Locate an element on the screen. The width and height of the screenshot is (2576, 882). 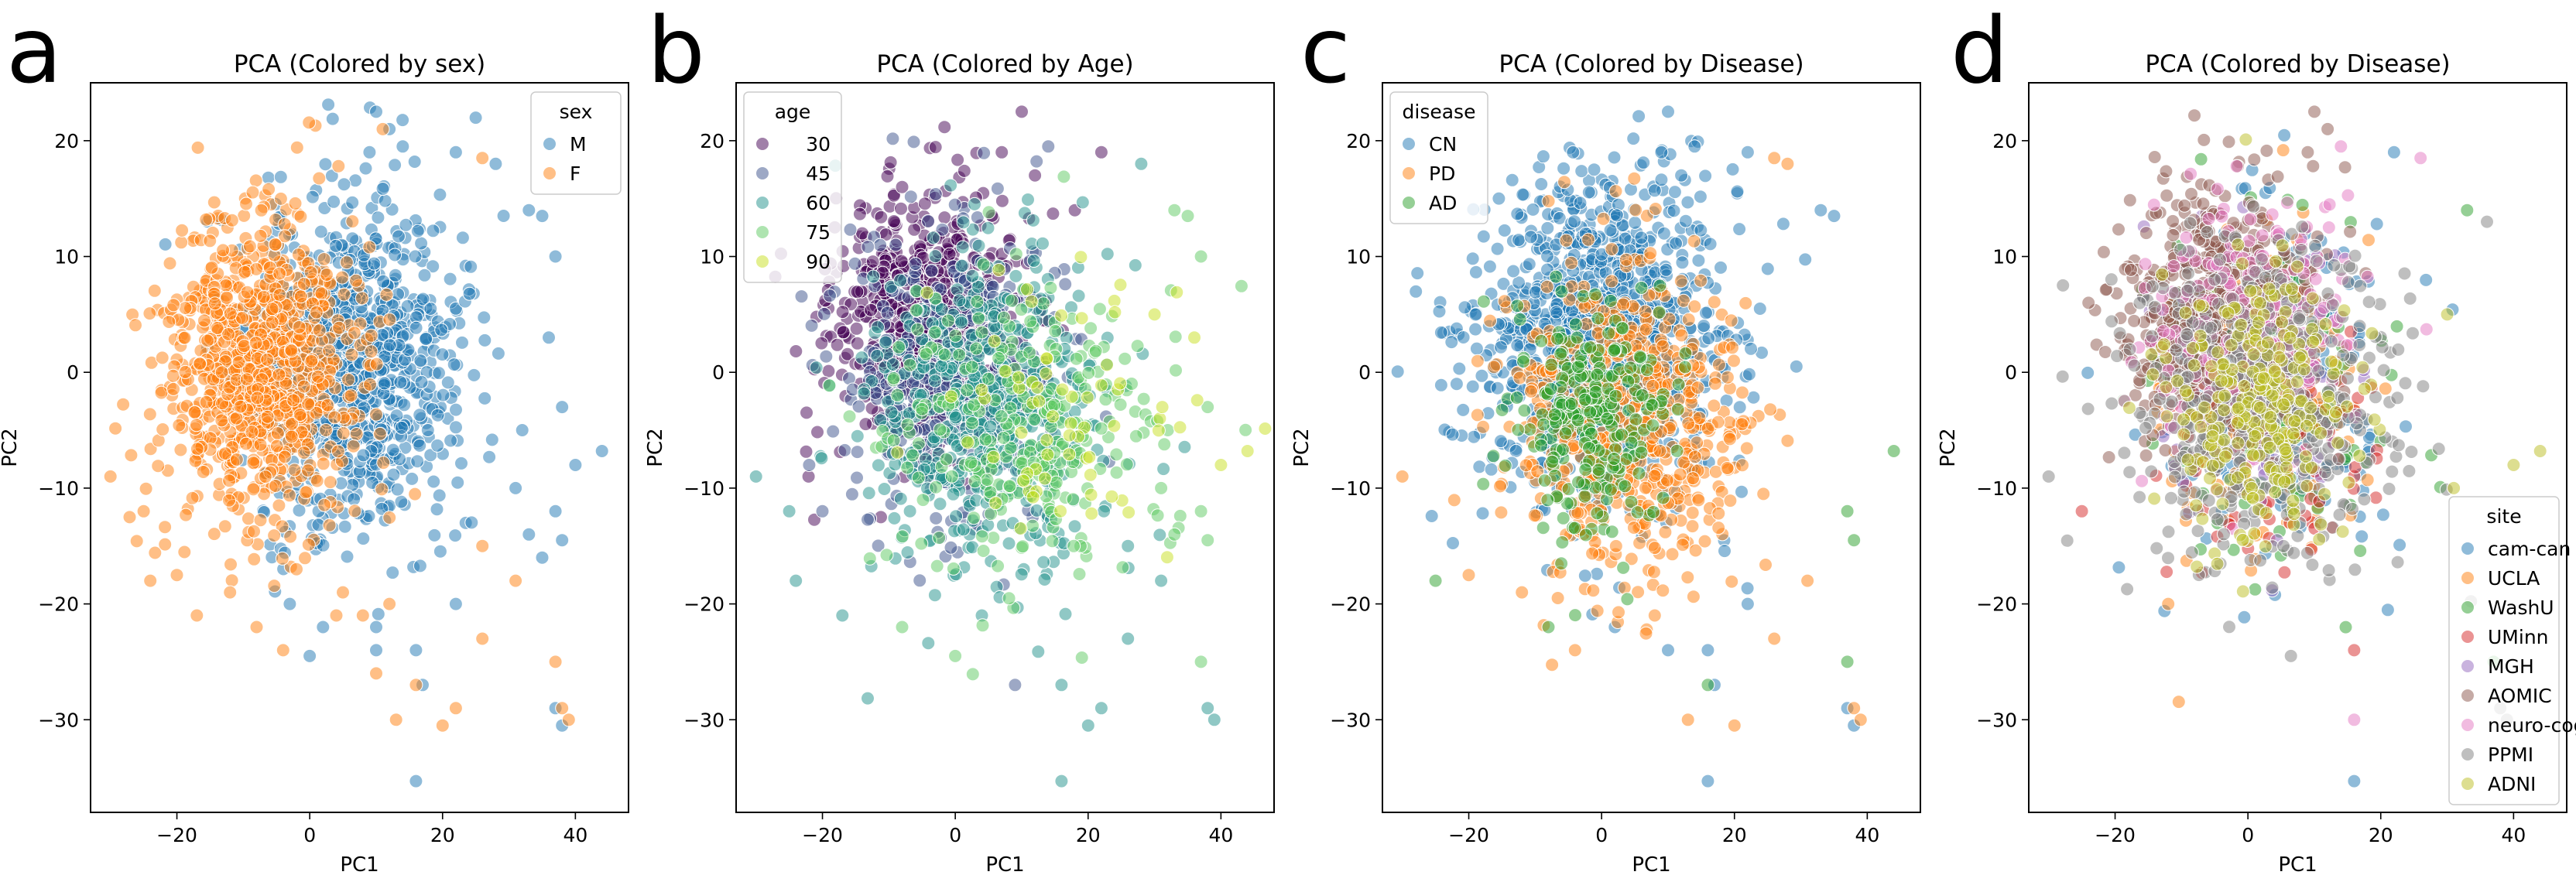
y-tick-label: −30 is located at coordinates (58, 720).